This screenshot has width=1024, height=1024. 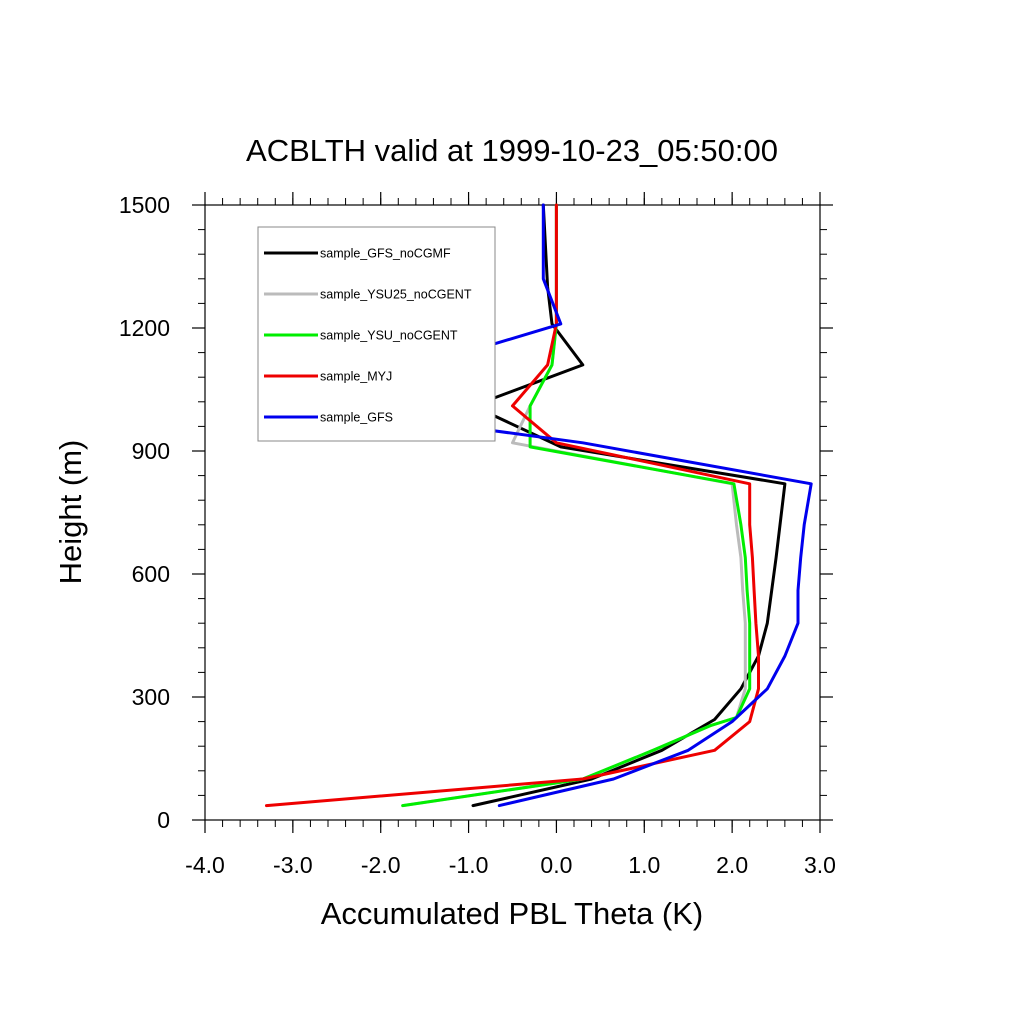 I want to click on y-tick-label: 600, so click(x=151, y=574).